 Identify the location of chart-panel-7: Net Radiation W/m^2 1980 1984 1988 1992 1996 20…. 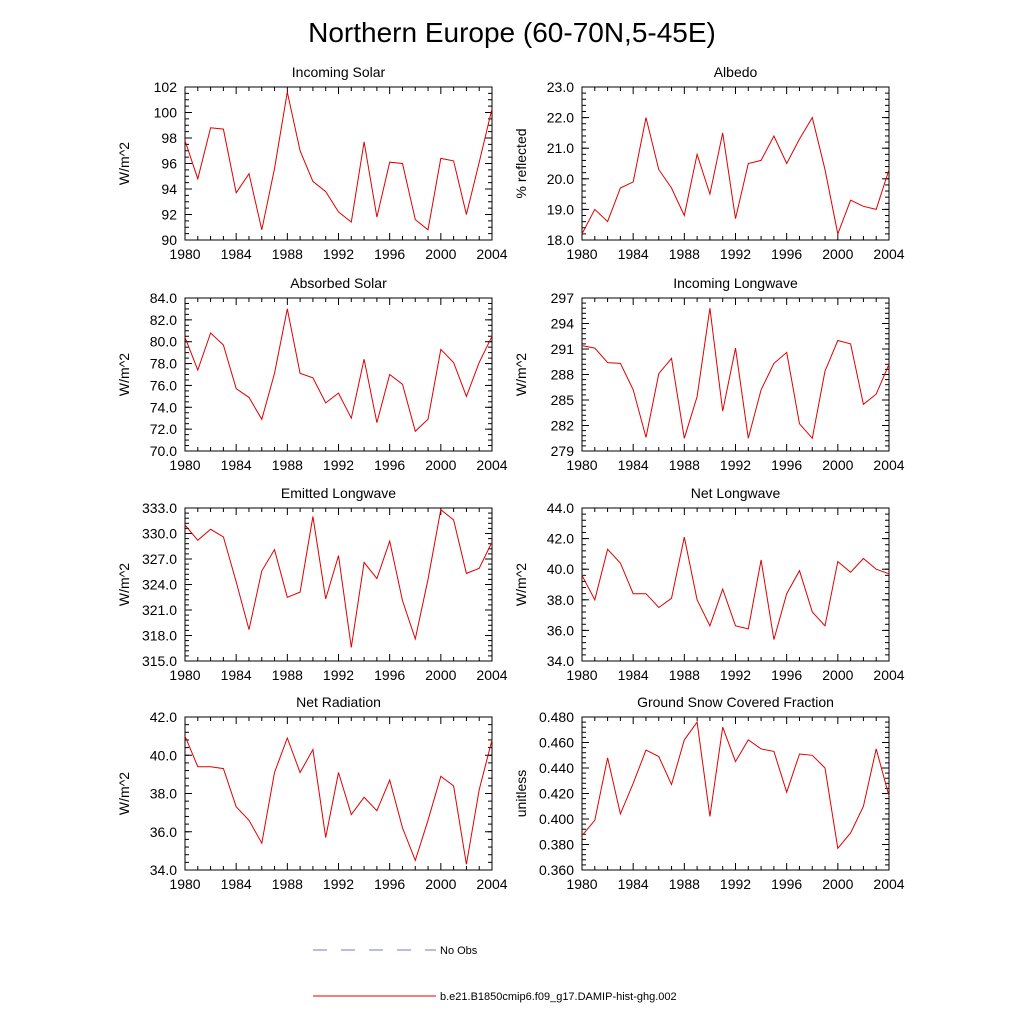
(312, 793).